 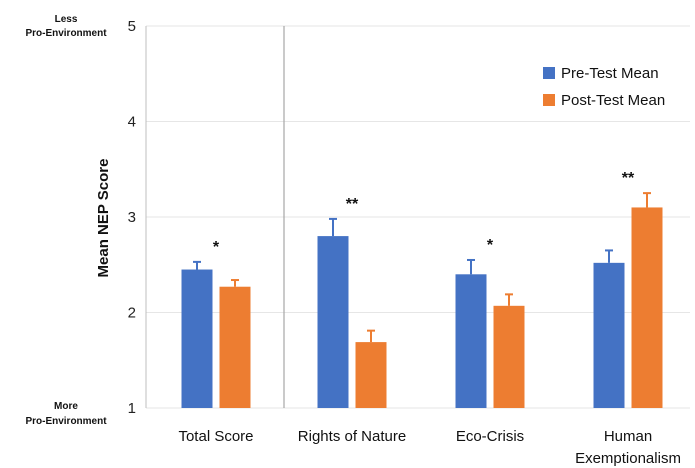 I want to click on significance-marker-2: *, so click(x=490, y=245).